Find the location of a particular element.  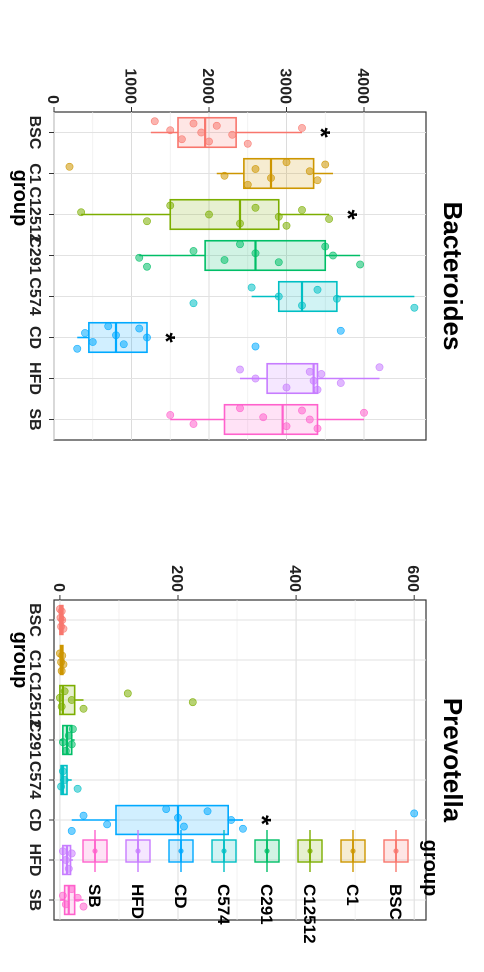

box-C574 is located at coordinates (304, 296).